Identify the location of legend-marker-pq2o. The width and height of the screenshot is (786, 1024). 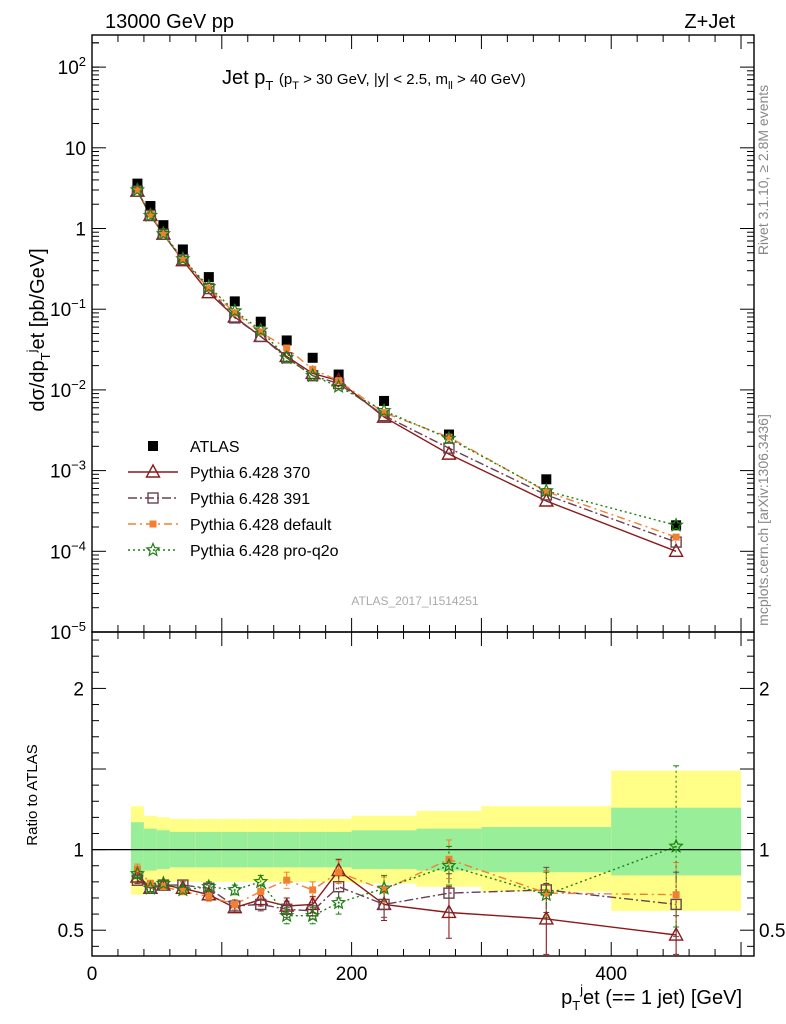
(153, 549).